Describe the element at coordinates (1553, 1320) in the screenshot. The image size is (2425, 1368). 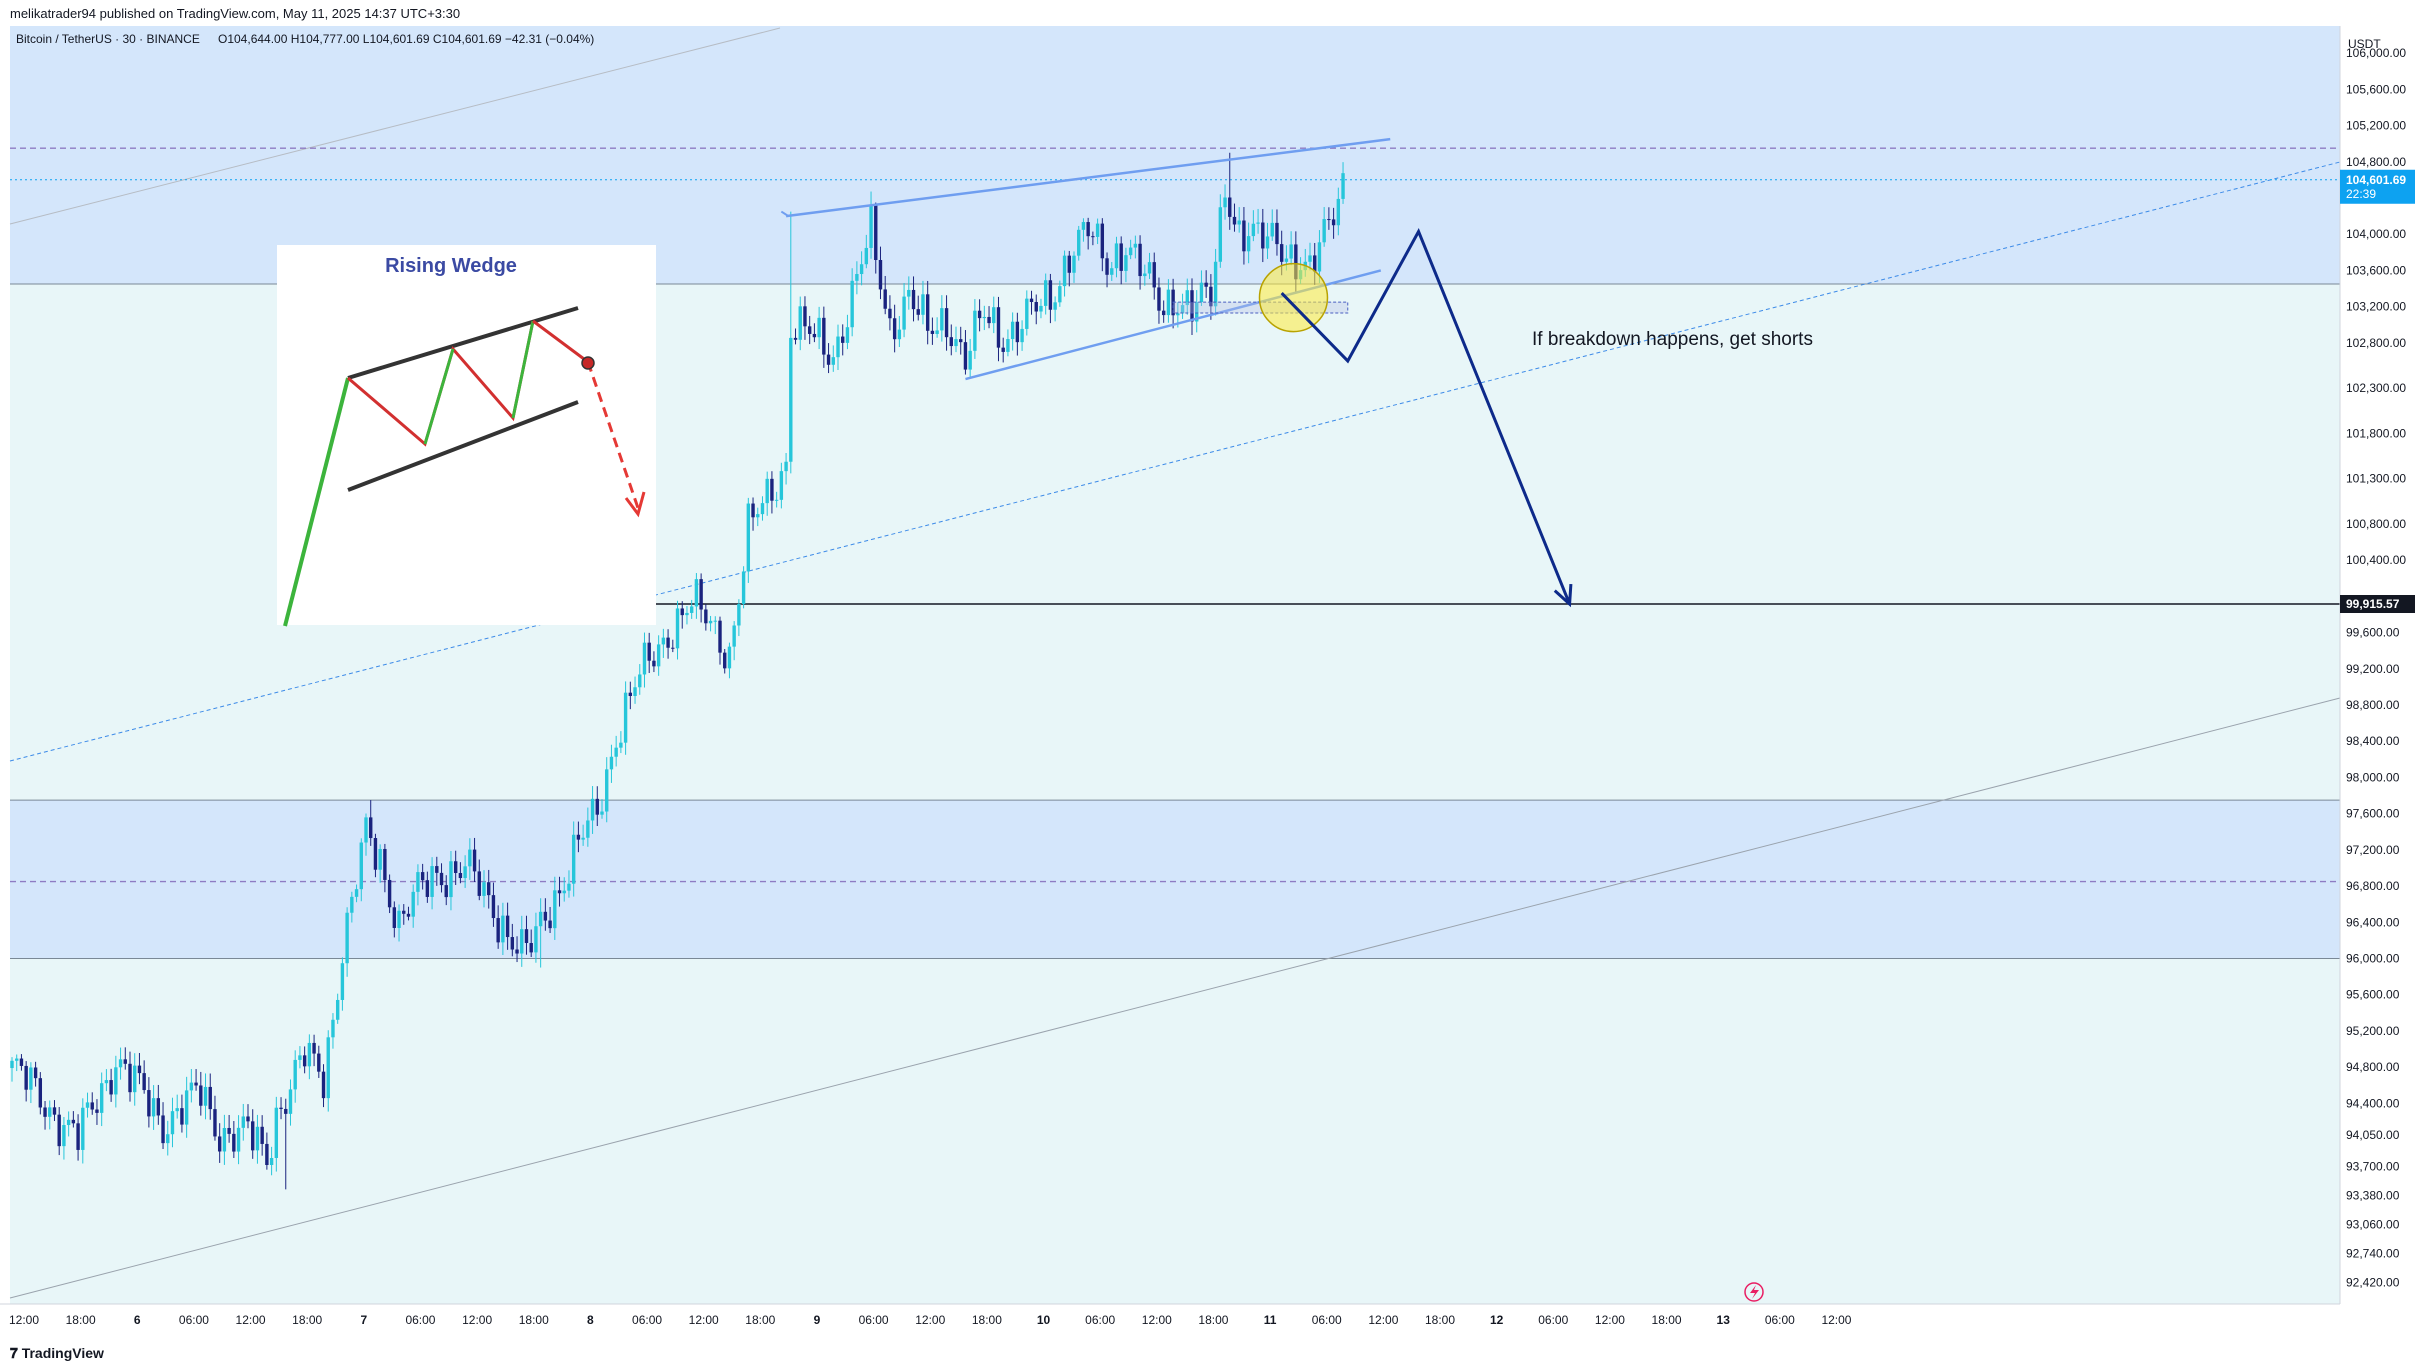
I see `time-tick-27: 06:00` at that location.